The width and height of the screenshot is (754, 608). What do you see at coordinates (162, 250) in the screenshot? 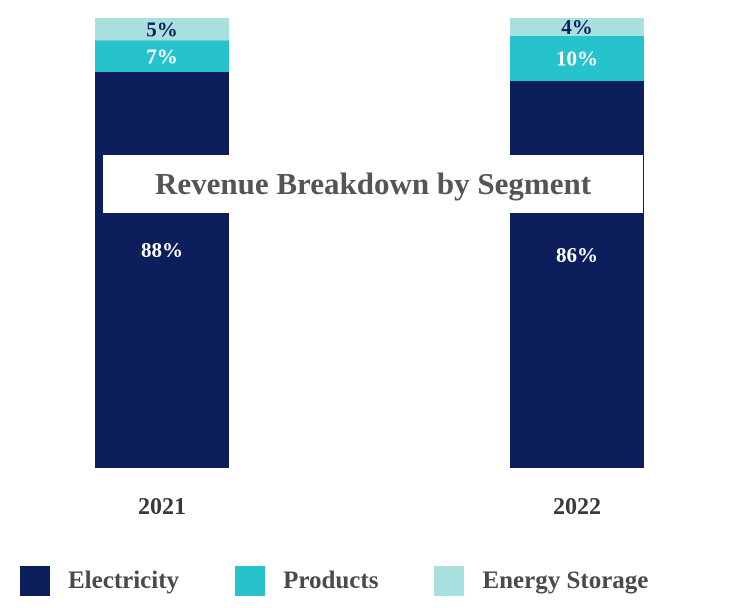
I see `data-label-electricity-2021: 88%` at bounding box center [162, 250].